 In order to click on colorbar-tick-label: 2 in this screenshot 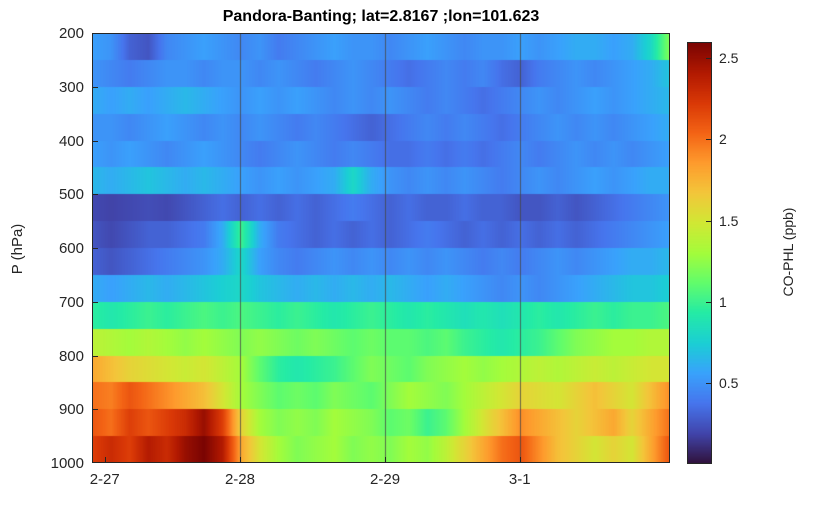, I will do `click(723, 139)`.